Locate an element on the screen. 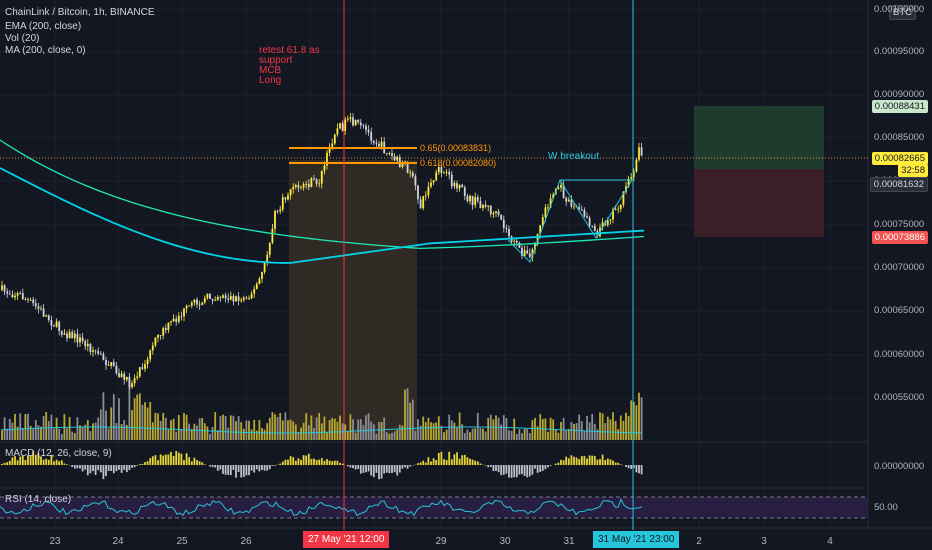  rsi-axis-value: 50.00 is located at coordinates (886, 507).